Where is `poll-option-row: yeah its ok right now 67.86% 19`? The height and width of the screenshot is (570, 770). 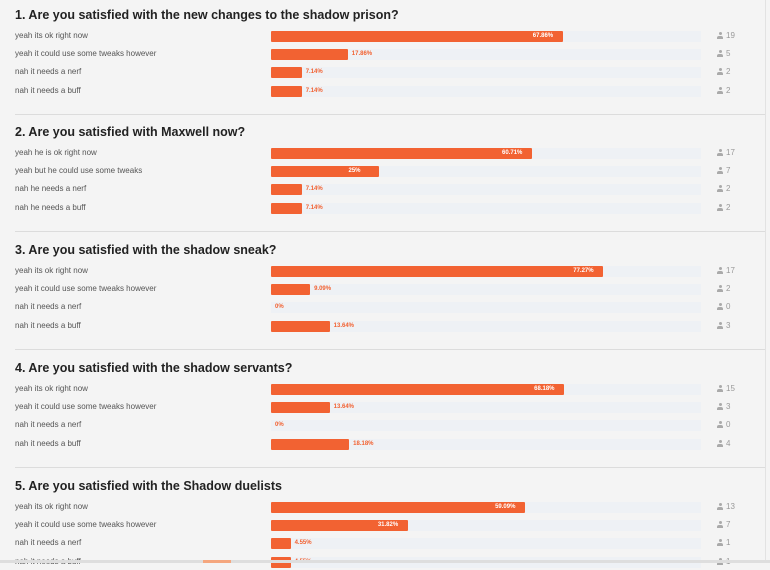
poll-option-row: yeah its ok right now 67.86% 19 is located at coordinates (382, 37).